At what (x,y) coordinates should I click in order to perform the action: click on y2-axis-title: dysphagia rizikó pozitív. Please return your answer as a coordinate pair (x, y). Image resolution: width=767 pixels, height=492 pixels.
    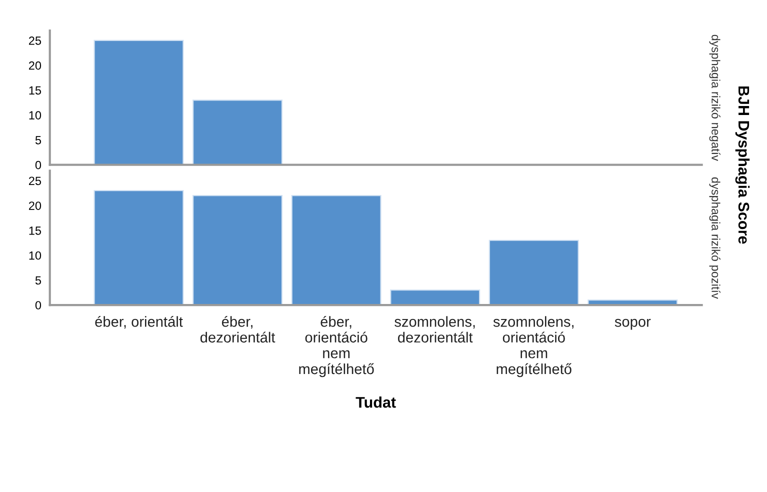
    Looking at the image, I should click on (714, 238).